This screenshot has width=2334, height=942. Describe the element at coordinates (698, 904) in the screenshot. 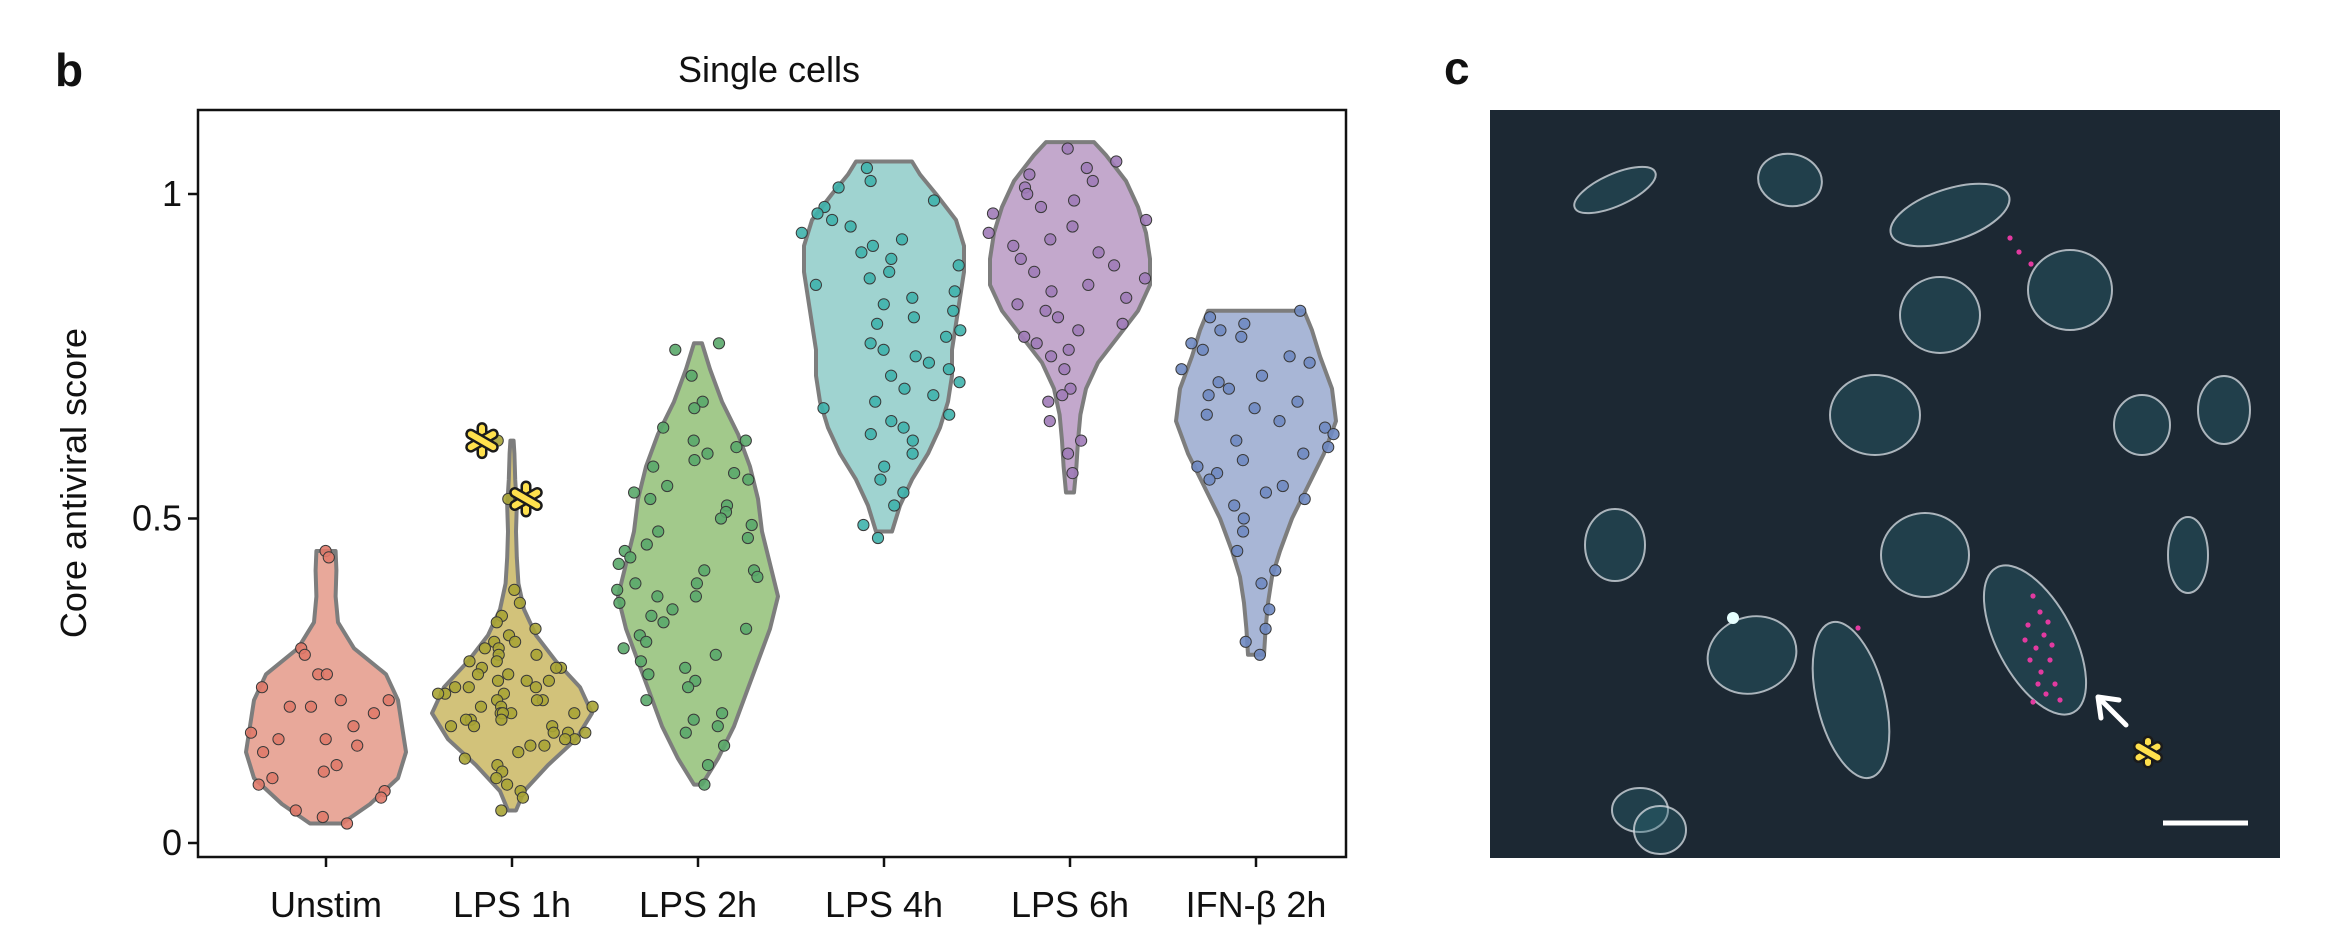

I see `x-tick-label: LPS 2h` at that location.